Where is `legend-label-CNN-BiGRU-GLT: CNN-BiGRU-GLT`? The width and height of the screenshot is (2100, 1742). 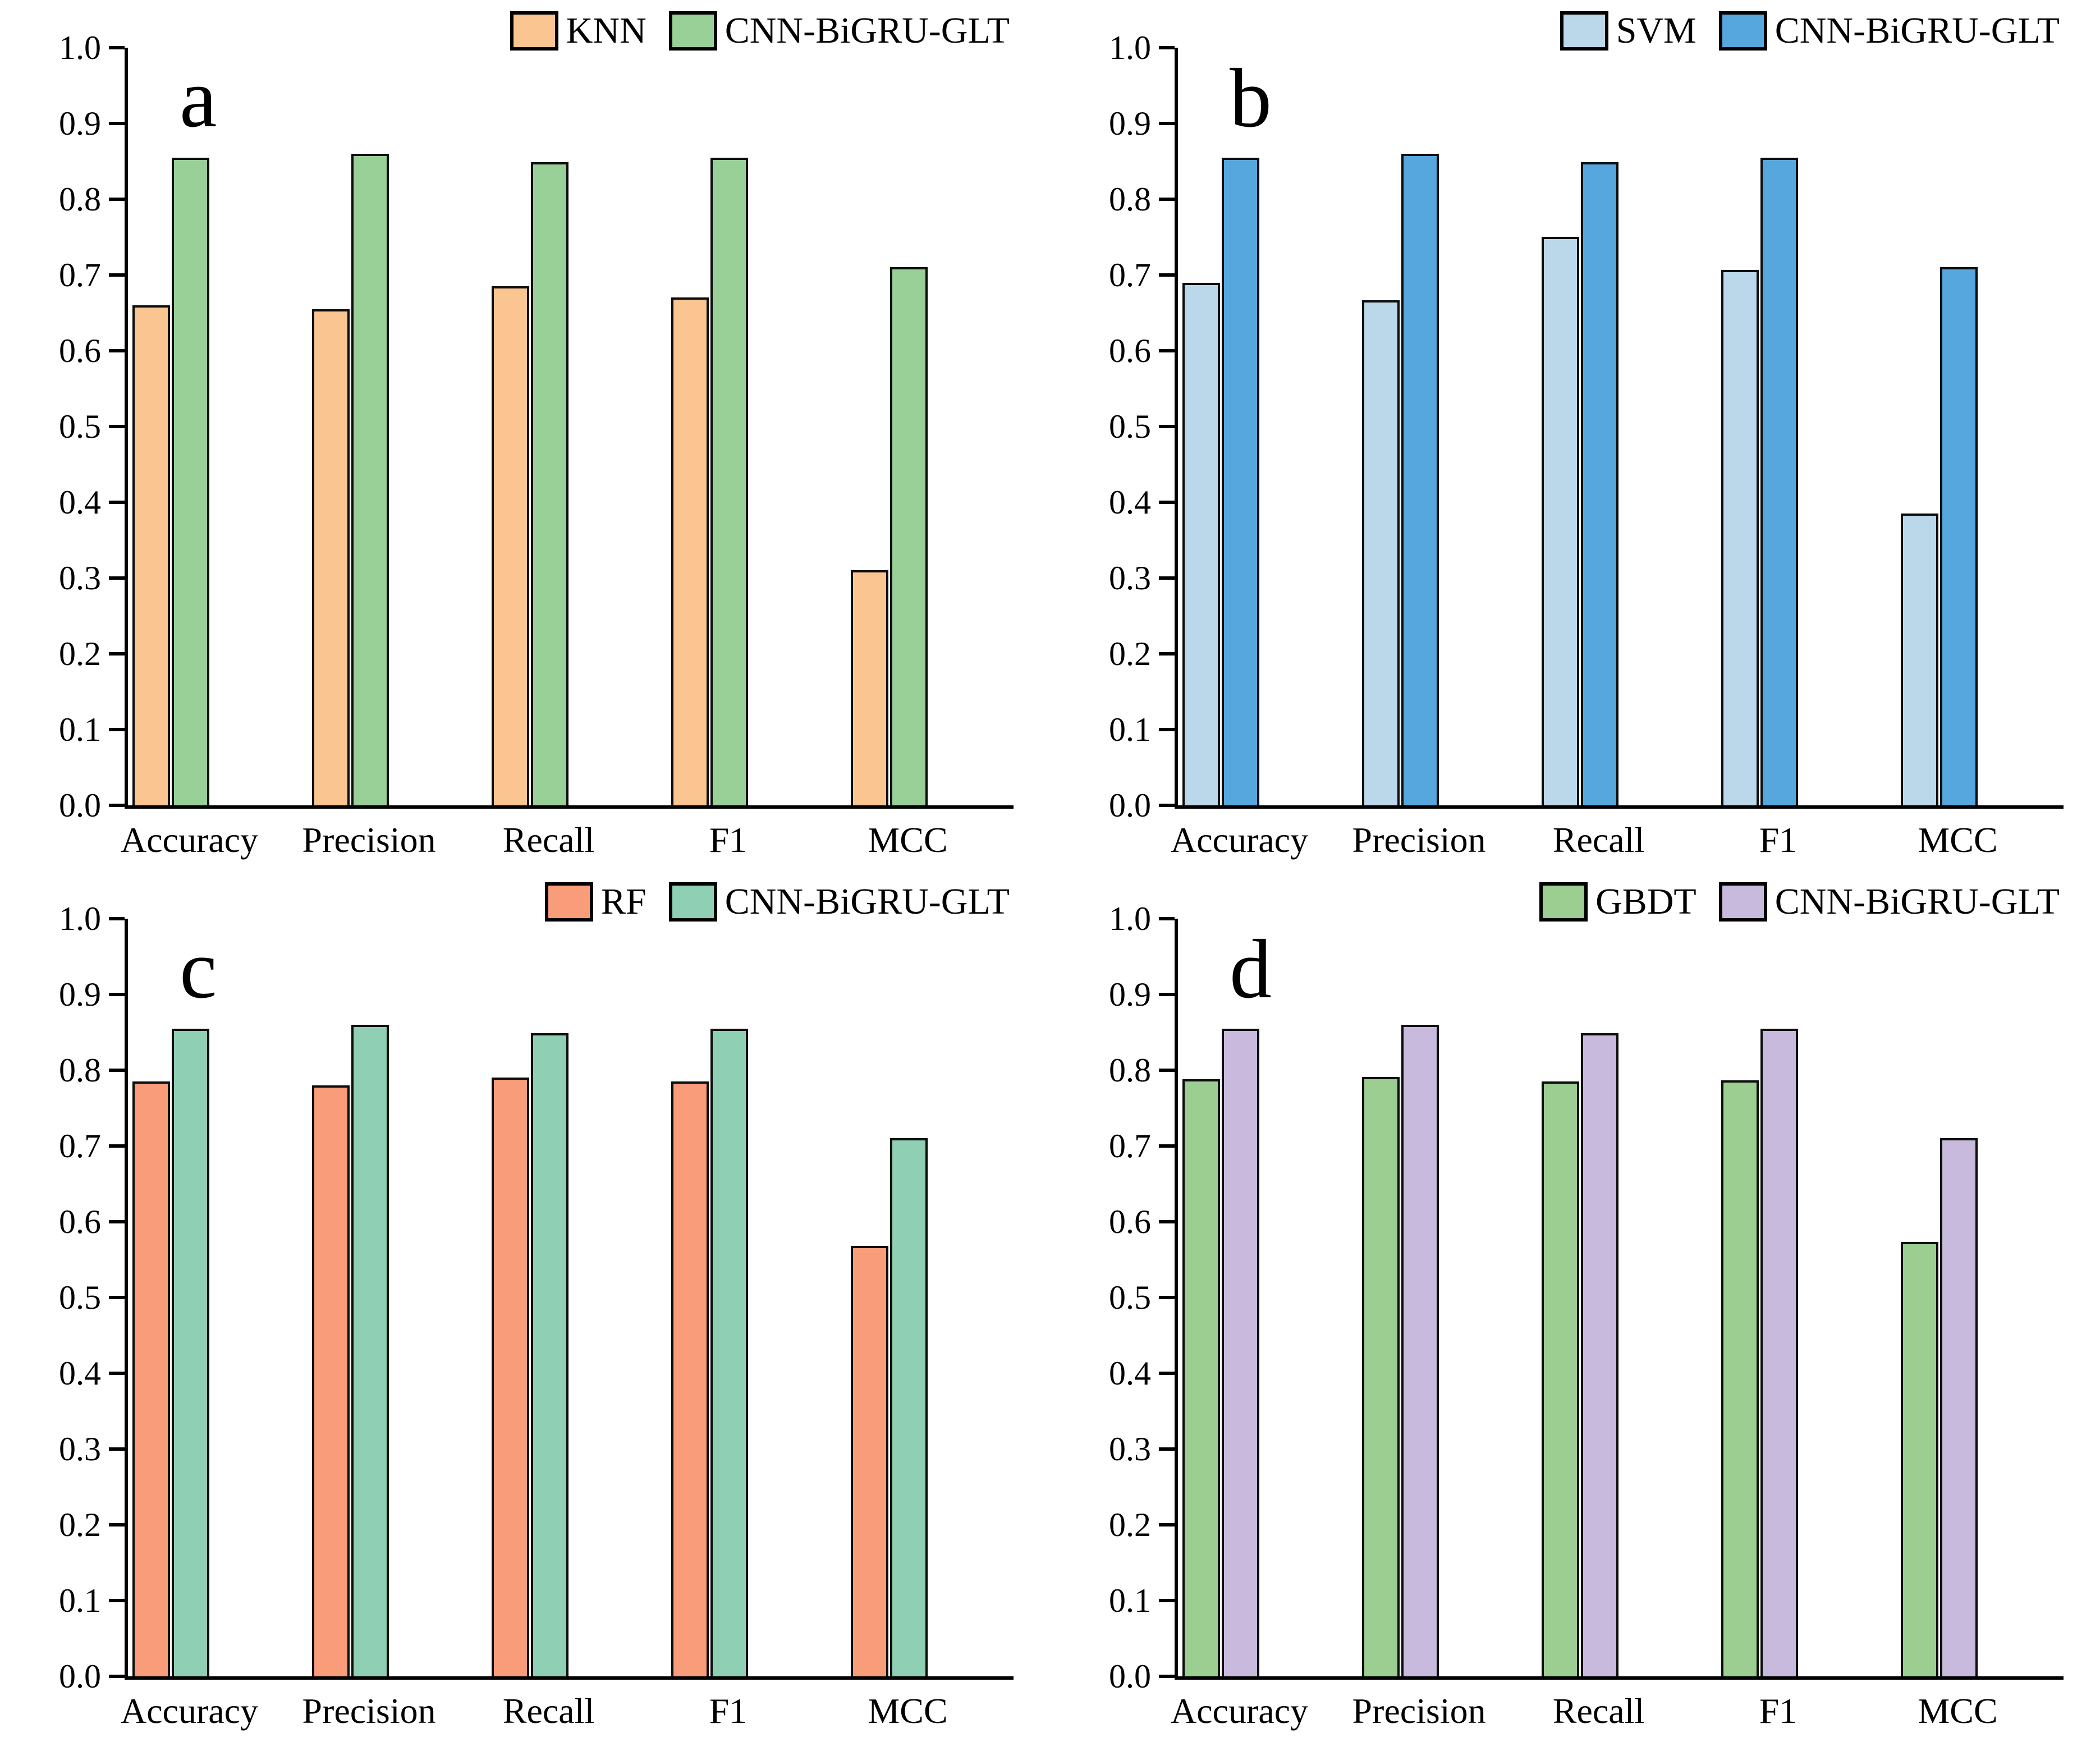 legend-label-CNN-BiGRU-GLT: CNN-BiGRU-GLT is located at coordinates (1917, 901).